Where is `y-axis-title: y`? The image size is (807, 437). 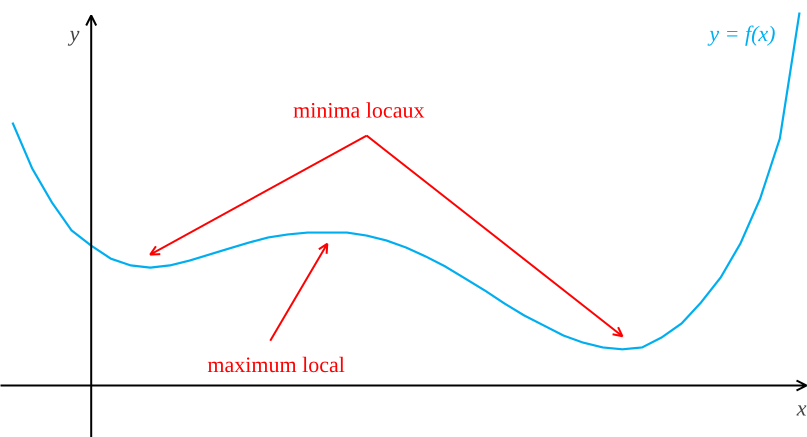
y-axis-title: y is located at coordinates (74, 33).